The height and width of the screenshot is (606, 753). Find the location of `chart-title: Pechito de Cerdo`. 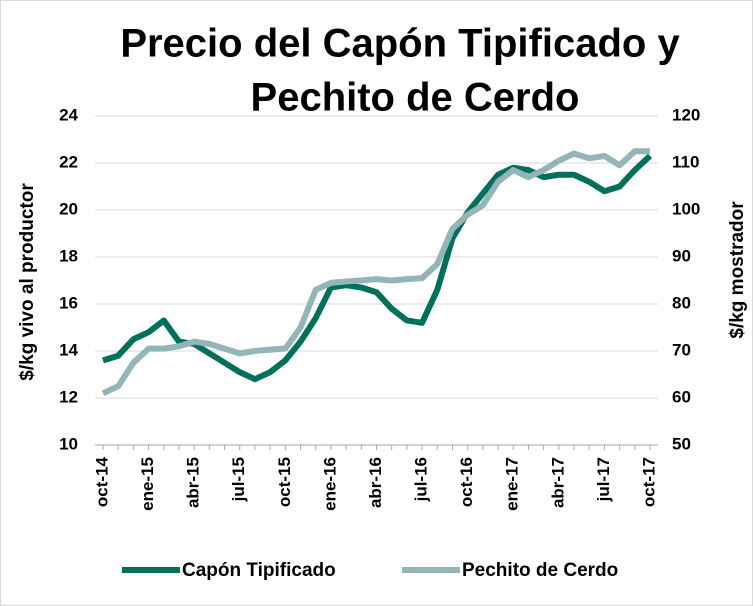

chart-title: Pechito de Cerdo is located at coordinates (415, 98).